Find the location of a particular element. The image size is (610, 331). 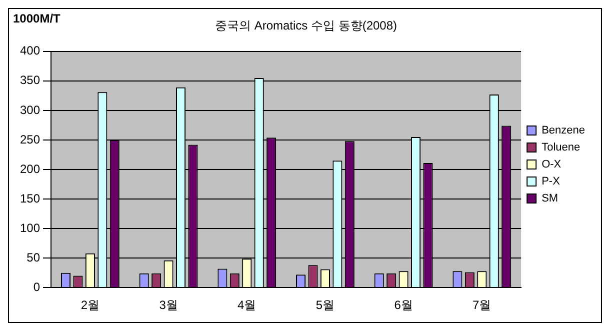

y-tick-label: 0 is located at coordinates (36, 287).